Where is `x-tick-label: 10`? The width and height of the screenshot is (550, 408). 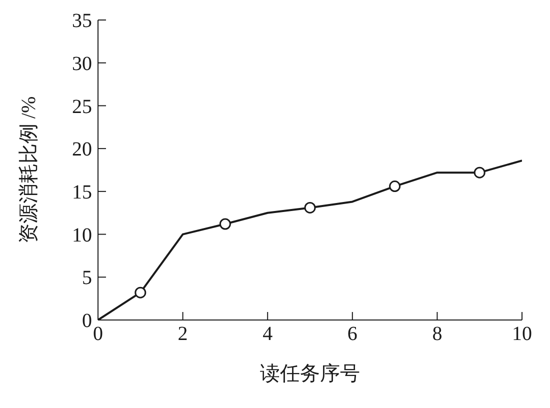
x-tick-label: 10 is located at coordinates (522, 334).